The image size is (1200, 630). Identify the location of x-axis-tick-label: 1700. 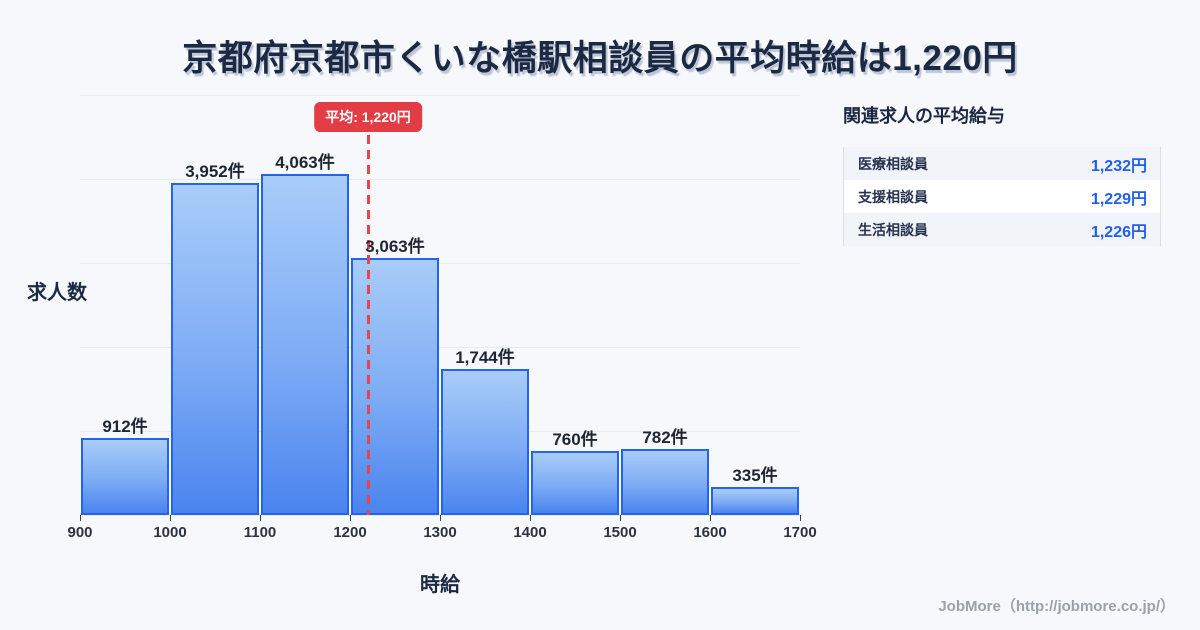
(800, 532).